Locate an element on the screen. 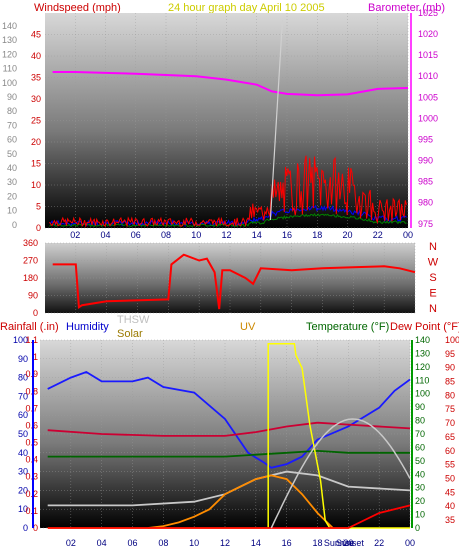 This screenshot has height=555, width=459. scale-tick-label: 70 is located at coordinates (12, 125).